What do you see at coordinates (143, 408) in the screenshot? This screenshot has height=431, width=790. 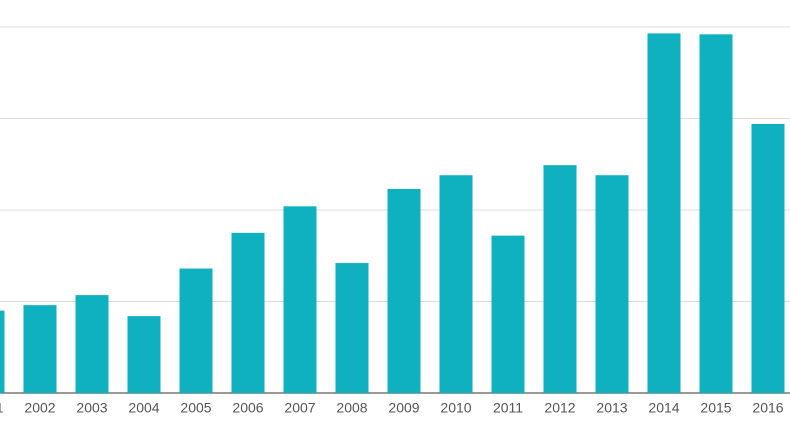 I see `x-tick-label: 2004` at bounding box center [143, 408].